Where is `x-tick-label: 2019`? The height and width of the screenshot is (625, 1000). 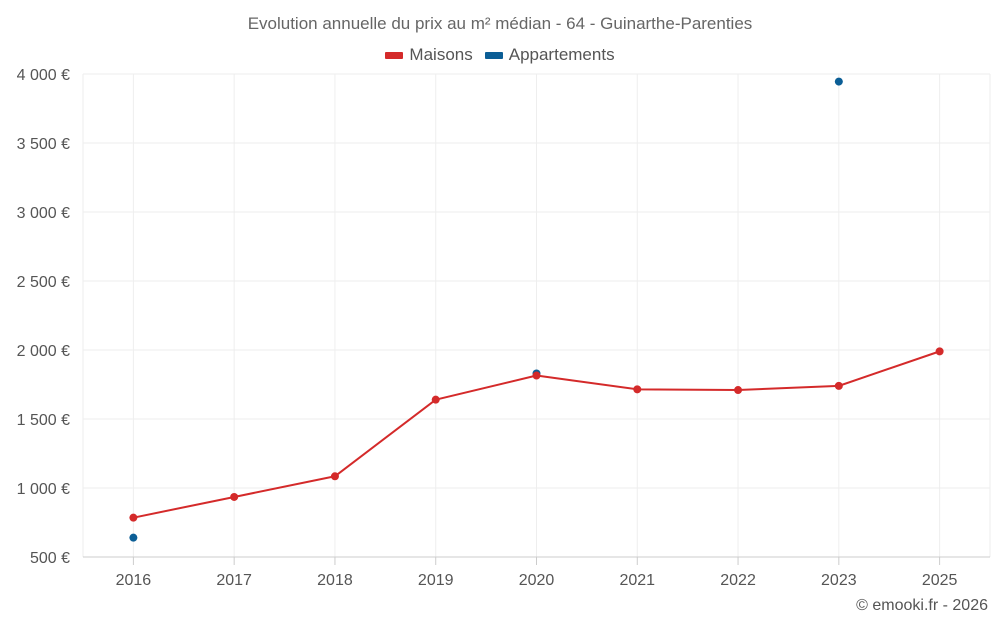 x-tick-label: 2019 is located at coordinates (436, 580).